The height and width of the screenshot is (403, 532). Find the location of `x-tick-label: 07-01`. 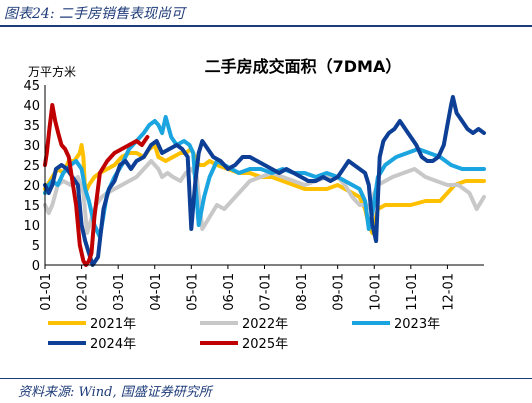

x-tick-label: 07-01 is located at coordinates (266, 292).